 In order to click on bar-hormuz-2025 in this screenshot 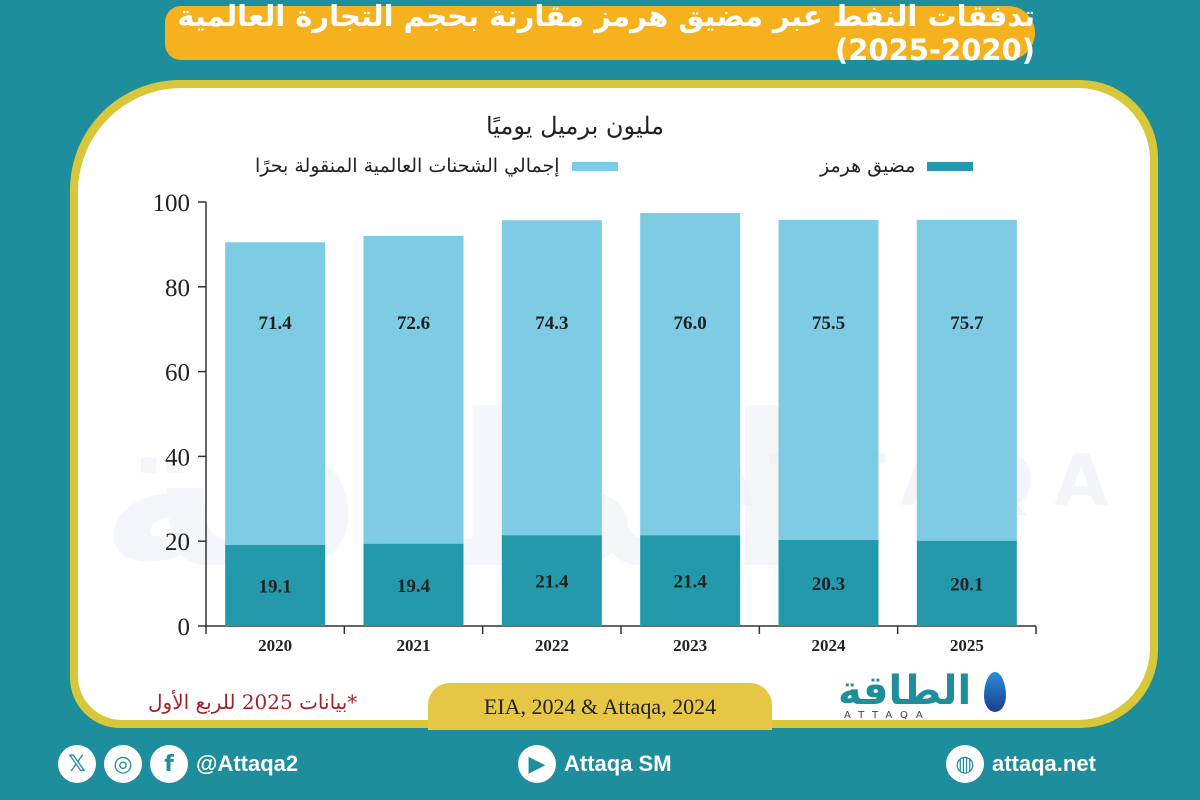, I will do `click(966, 583)`.